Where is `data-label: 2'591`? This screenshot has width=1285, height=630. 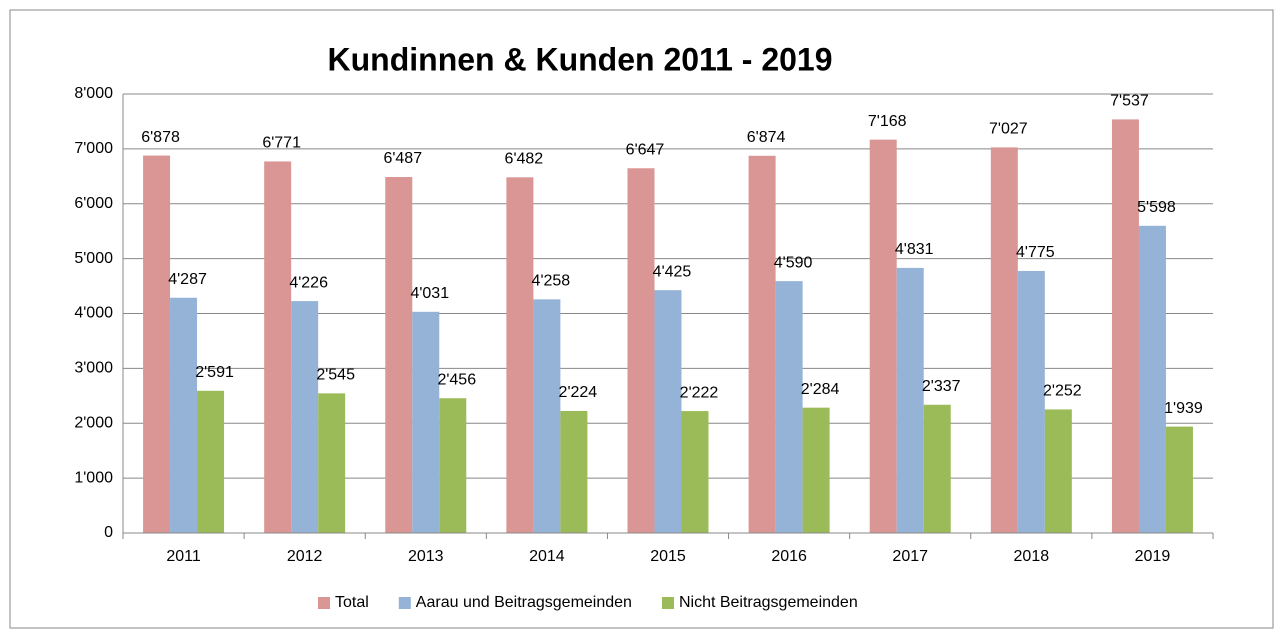 data-label: 2'591 is located at coordinates (214, 372).